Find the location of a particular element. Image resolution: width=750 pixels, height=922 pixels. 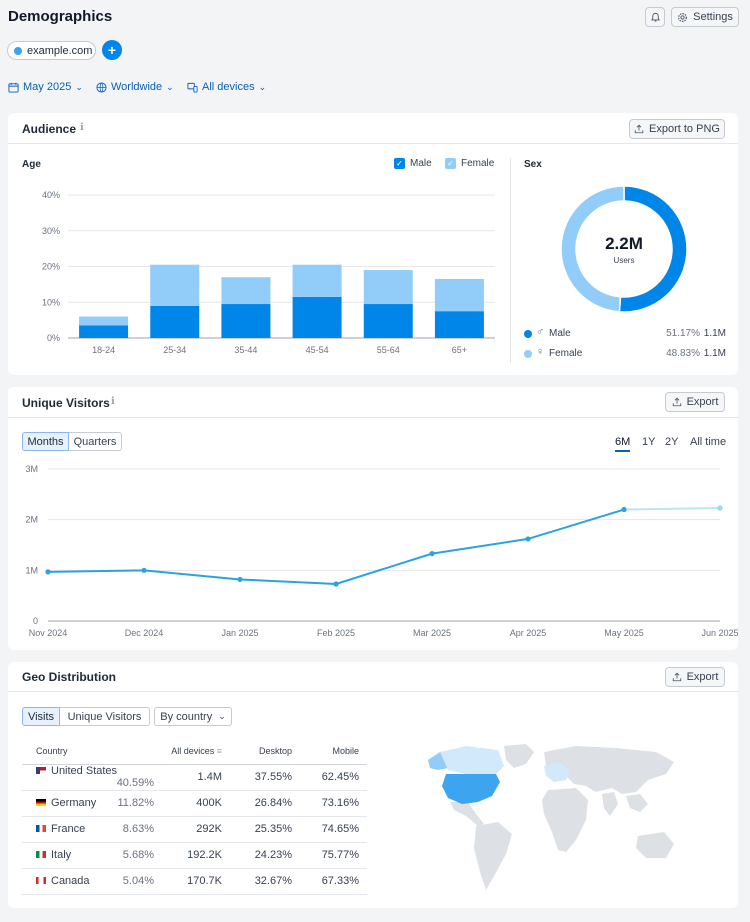

by-country-dropdown: By country ⌄ is located at coordinates (193, 716).